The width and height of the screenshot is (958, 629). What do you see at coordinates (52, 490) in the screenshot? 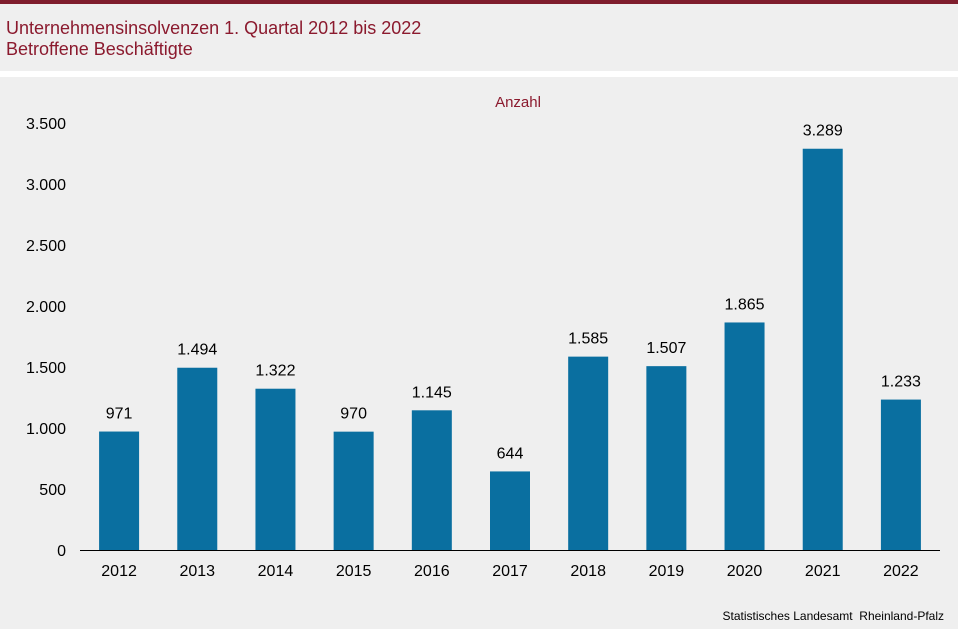
I see `y-tick-label: 500` at bounding box center [52, 490].